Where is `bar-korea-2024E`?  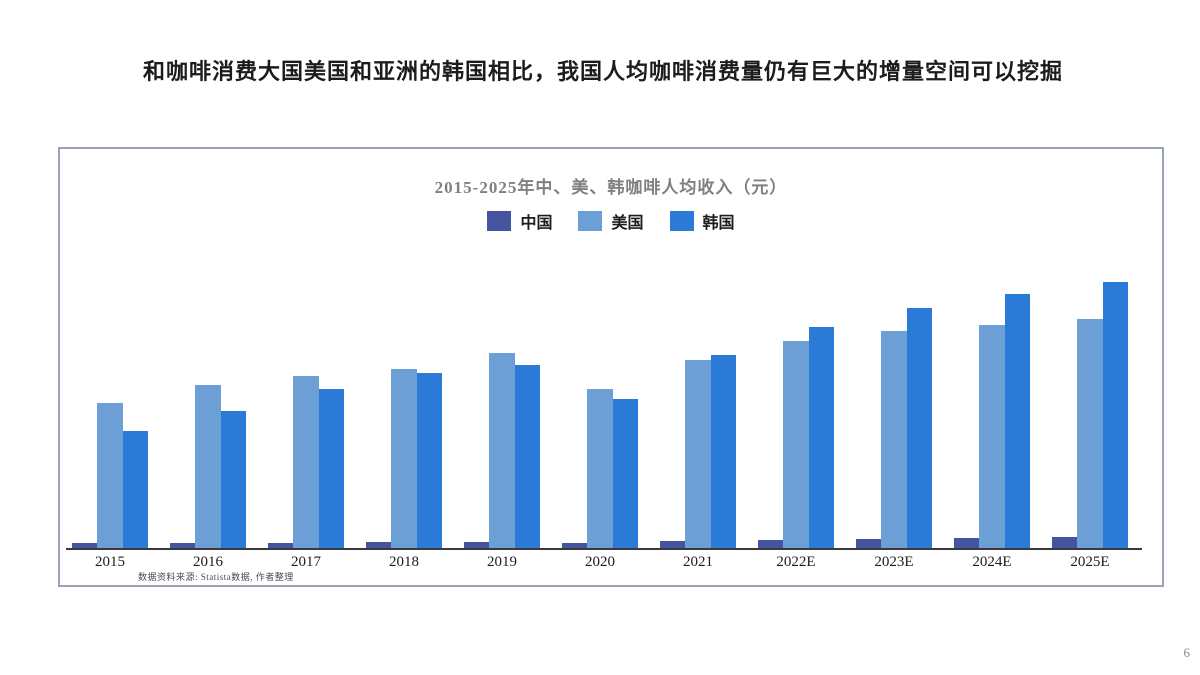 bar-korea-2024E is located at coordinates (1017, 421).